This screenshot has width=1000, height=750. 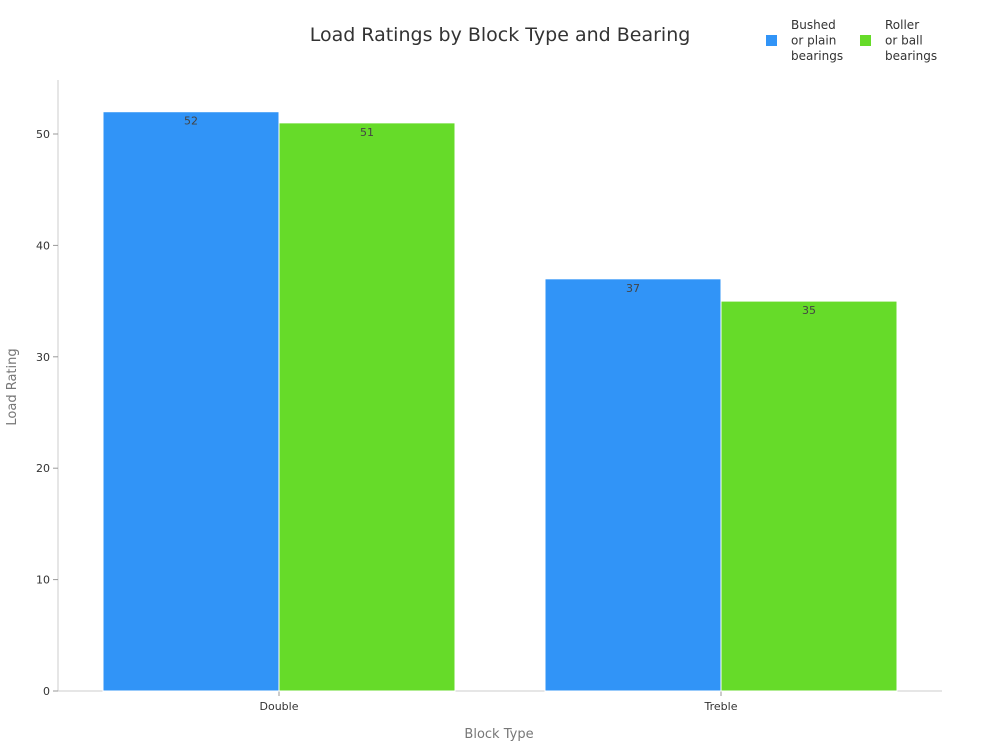 What do you see at coordinates (633, 288) in the screenshot?
I see `data-label: 37` at bounding box center [633, 288].